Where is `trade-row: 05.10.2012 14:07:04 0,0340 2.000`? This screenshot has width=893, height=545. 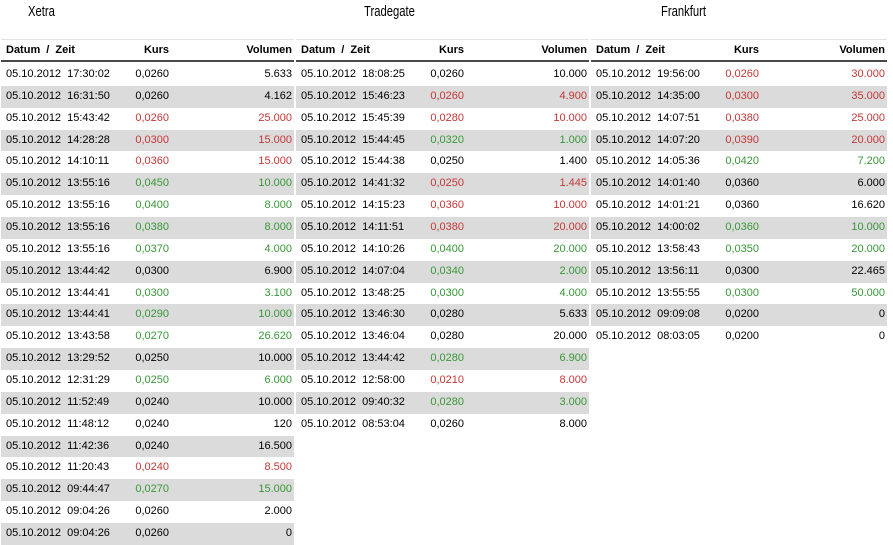
trade-row: 05.10.2012 14:07:04 0,0340 2.000 is located at coordinates (442, 271).